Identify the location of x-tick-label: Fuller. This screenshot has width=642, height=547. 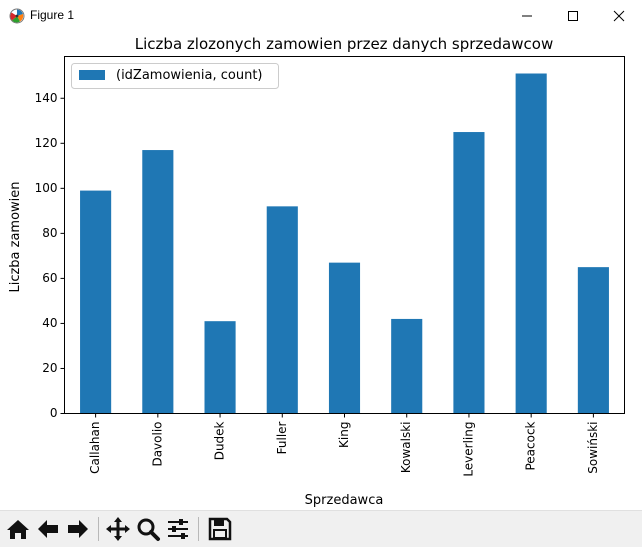
(282, 437).